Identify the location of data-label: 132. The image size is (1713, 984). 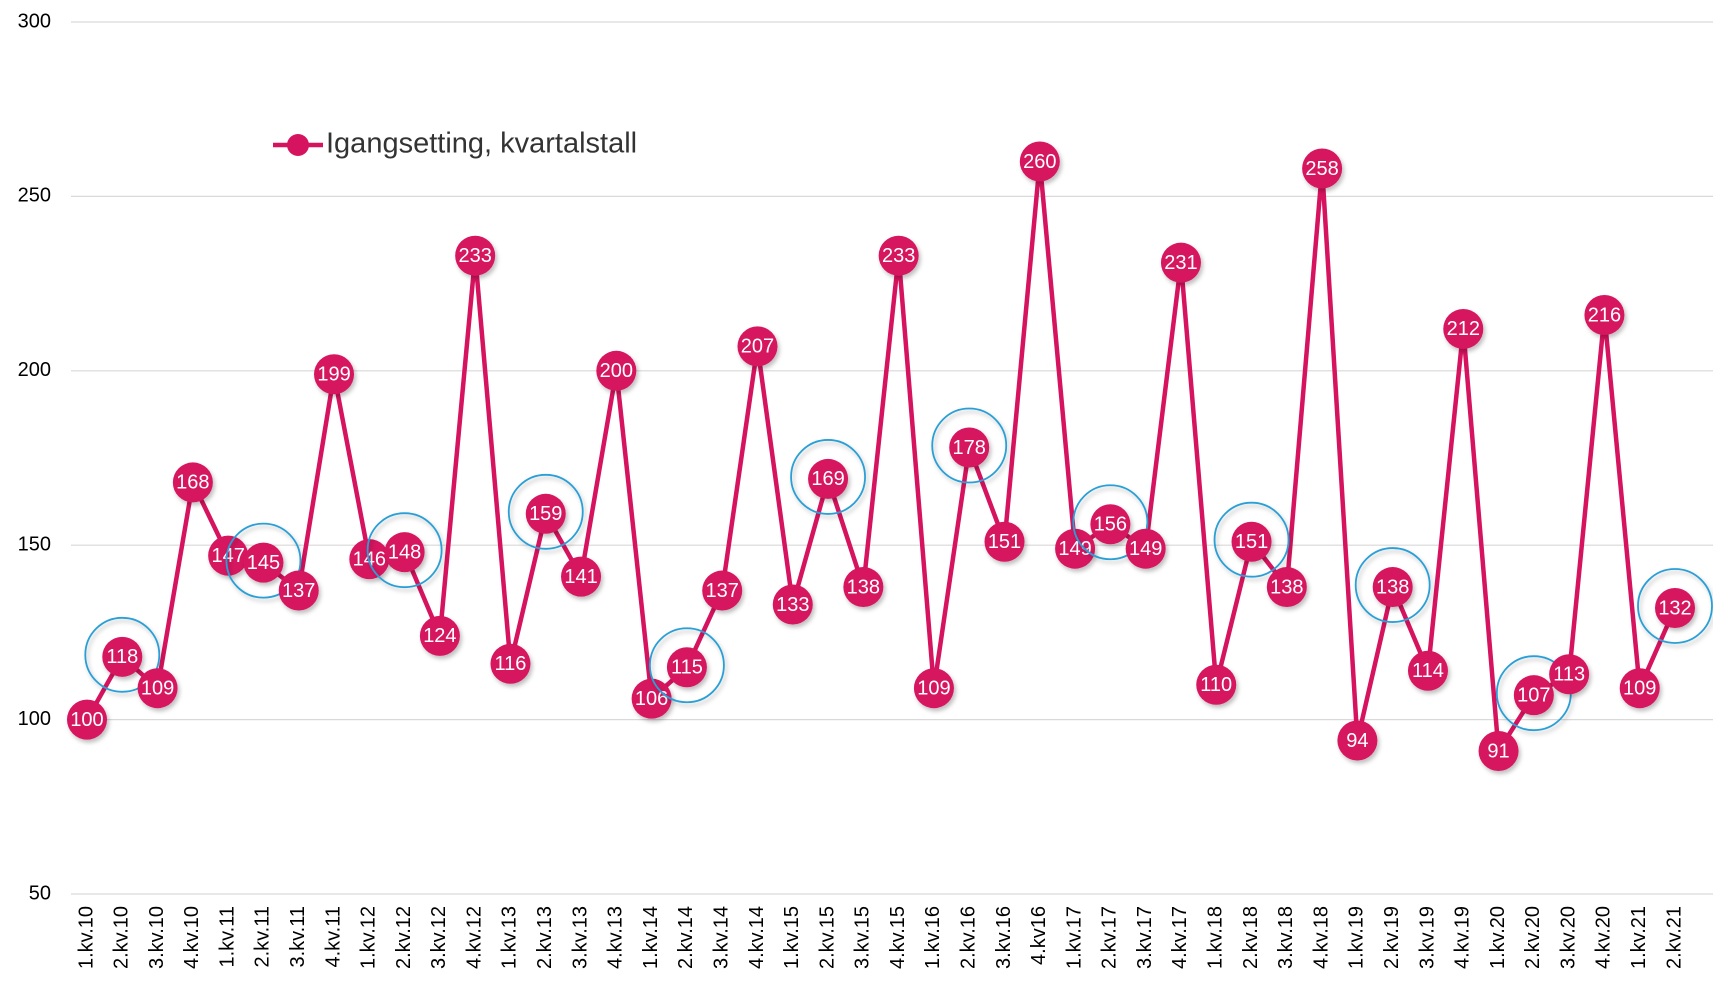
(1674, 608).